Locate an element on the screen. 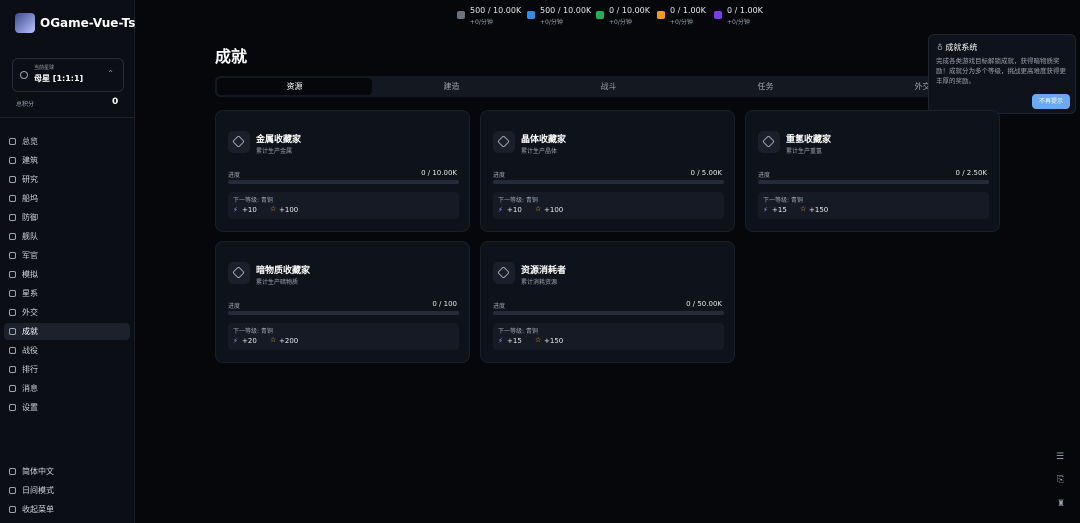  footer-item: 日间模式 is located at coordinates (67, 490).